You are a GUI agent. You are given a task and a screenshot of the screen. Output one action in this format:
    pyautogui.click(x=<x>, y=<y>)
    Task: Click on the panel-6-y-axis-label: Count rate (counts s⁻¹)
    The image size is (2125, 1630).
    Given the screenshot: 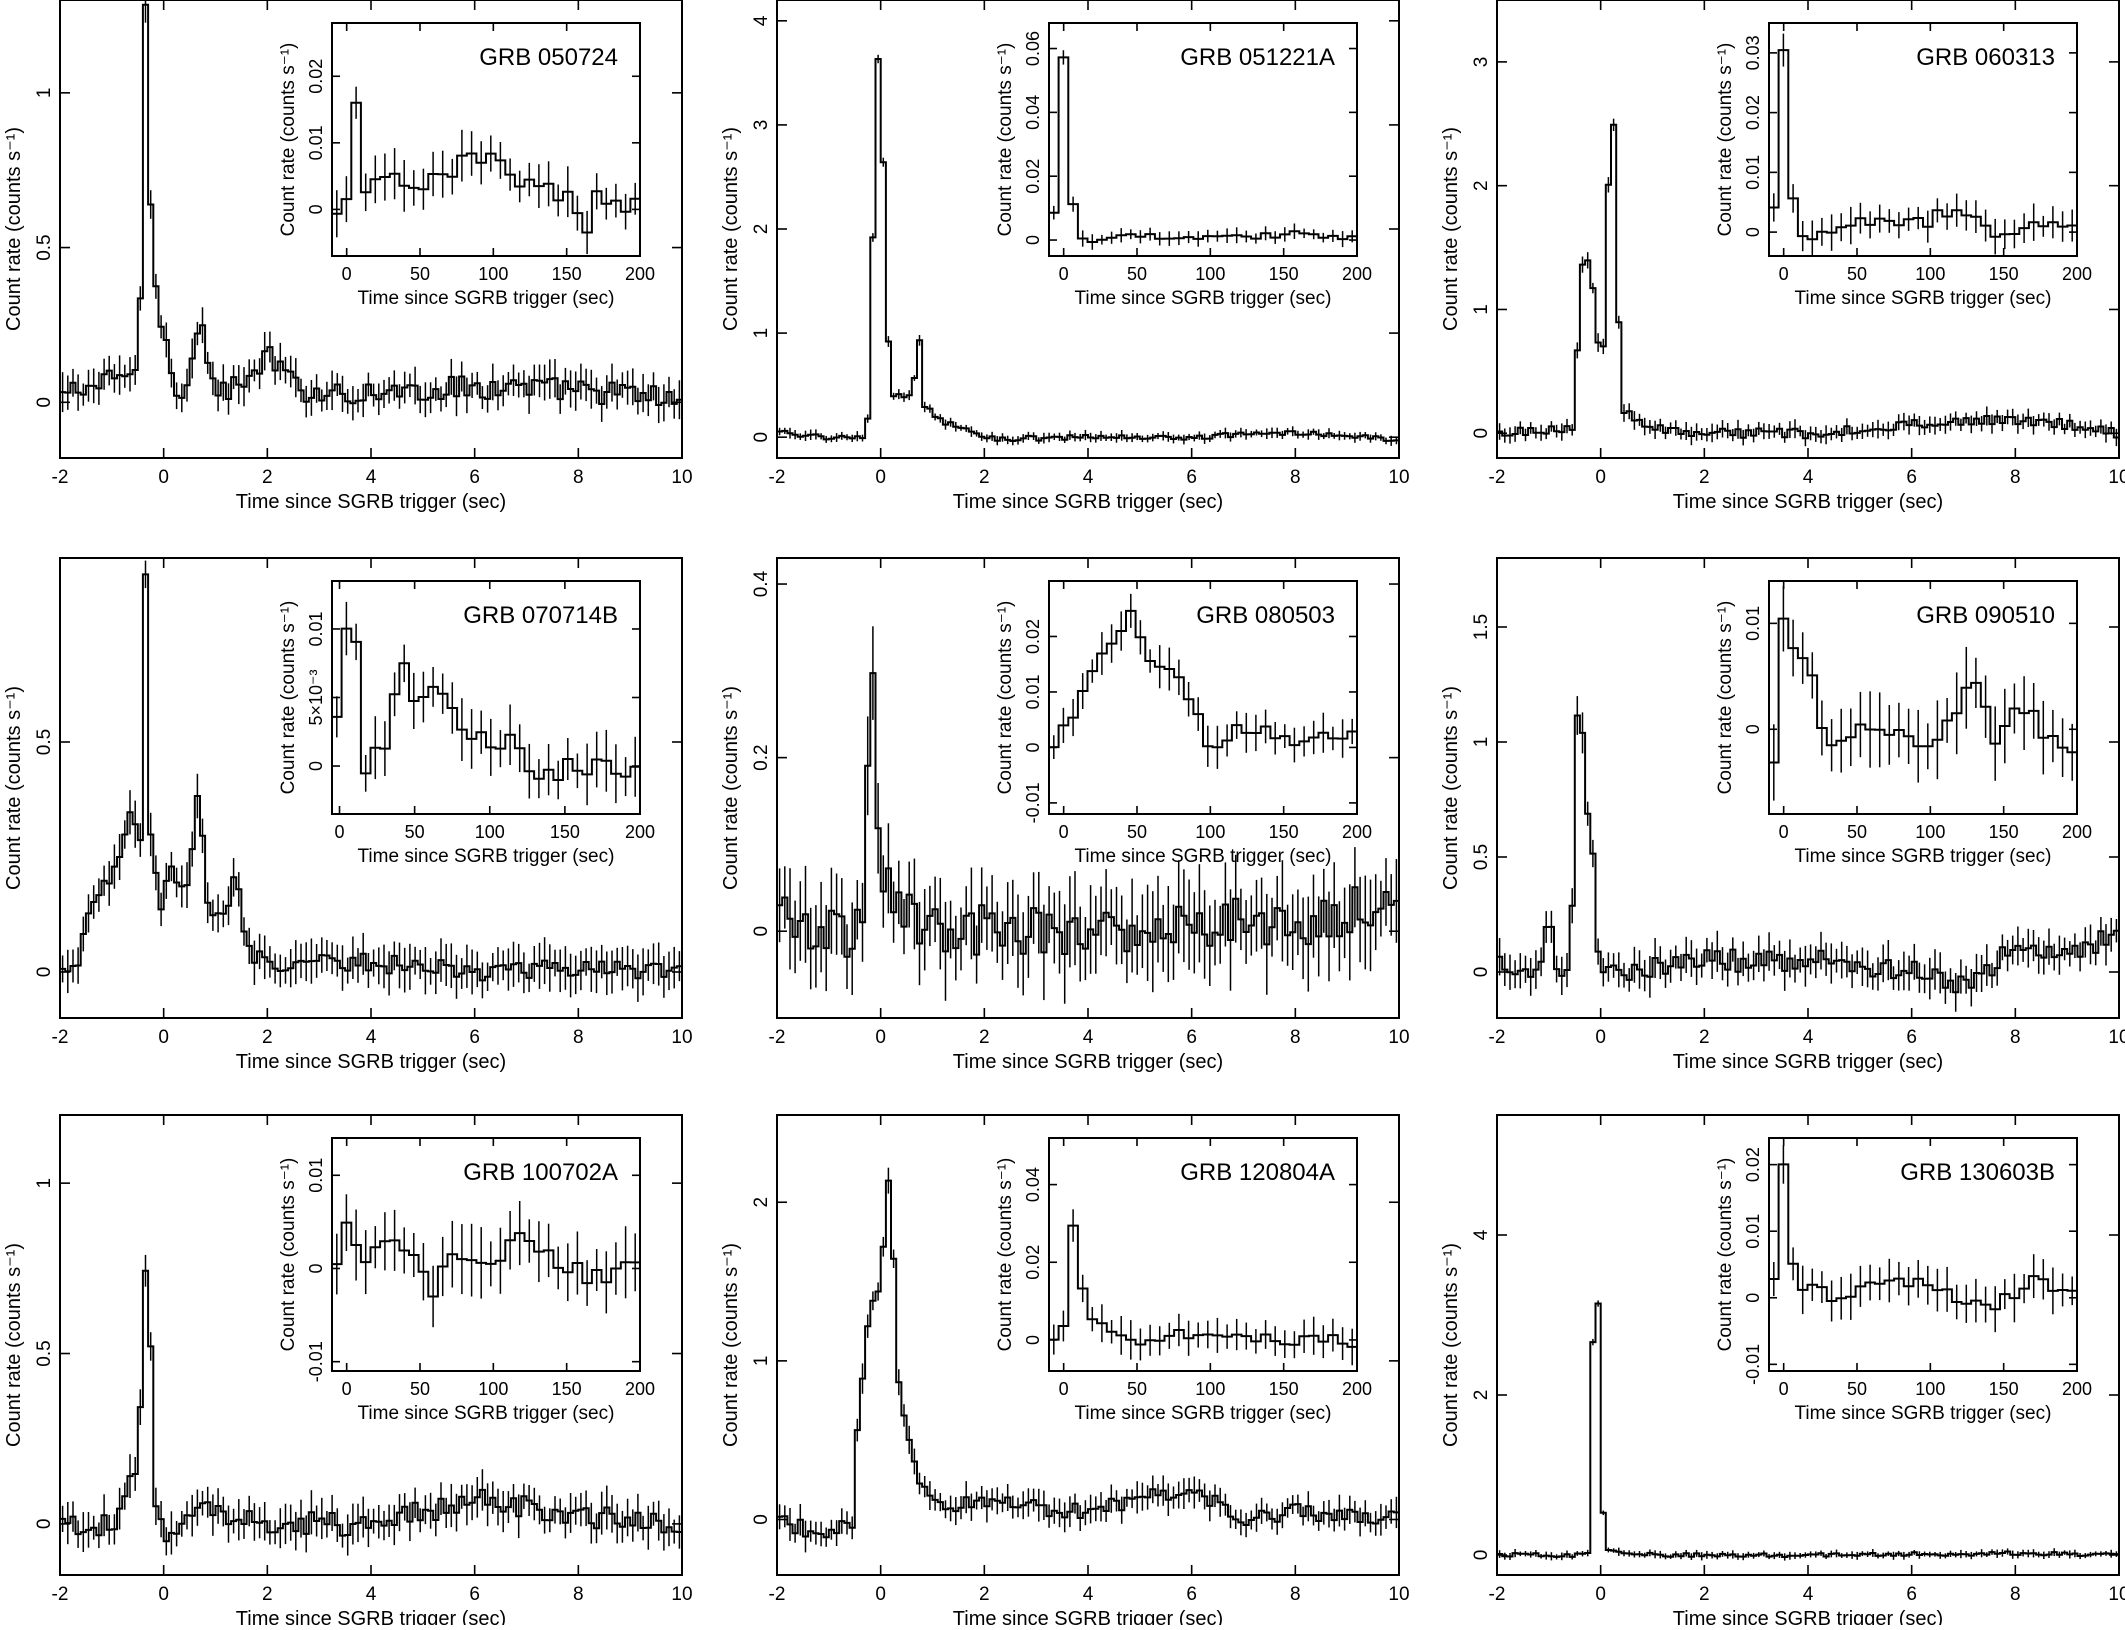 What is the action you would take?
    pyautogui.click(x=1451, y=788)
    